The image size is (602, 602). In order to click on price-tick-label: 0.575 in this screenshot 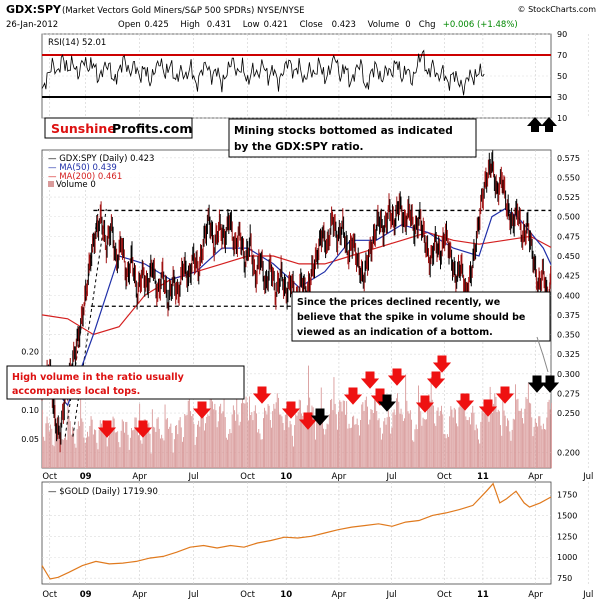, I will do `click(568, 158)`.